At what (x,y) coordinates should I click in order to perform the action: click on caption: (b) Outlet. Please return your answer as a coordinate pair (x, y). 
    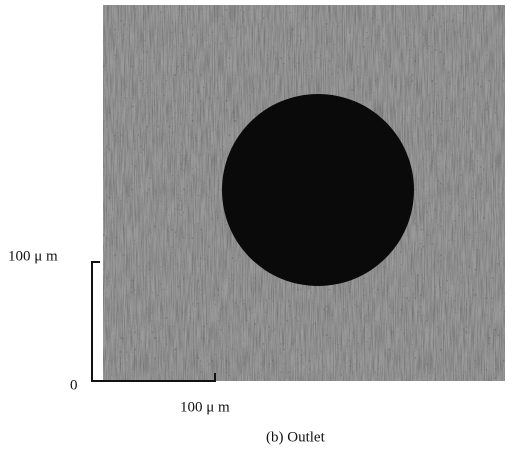
    Looking at the image, I should click on (296, 437).